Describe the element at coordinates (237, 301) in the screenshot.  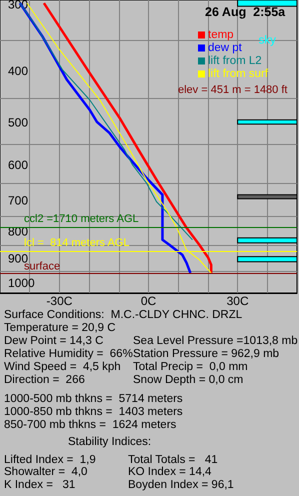
I see `x-tick-label: 30C` at that location.